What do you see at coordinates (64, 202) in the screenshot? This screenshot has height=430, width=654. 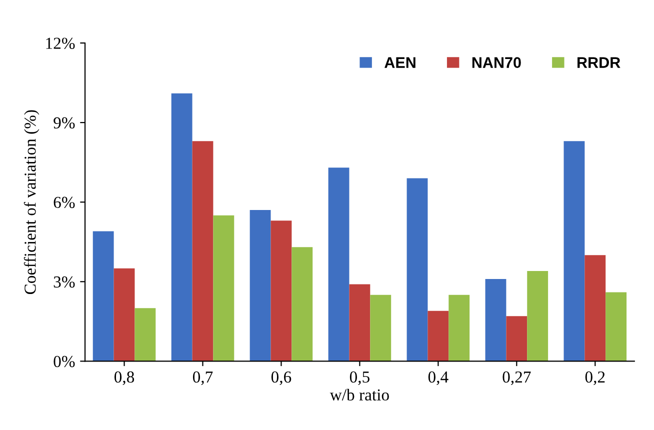 I see `y-tick-label: 6%` at bounding box center [64, 202].